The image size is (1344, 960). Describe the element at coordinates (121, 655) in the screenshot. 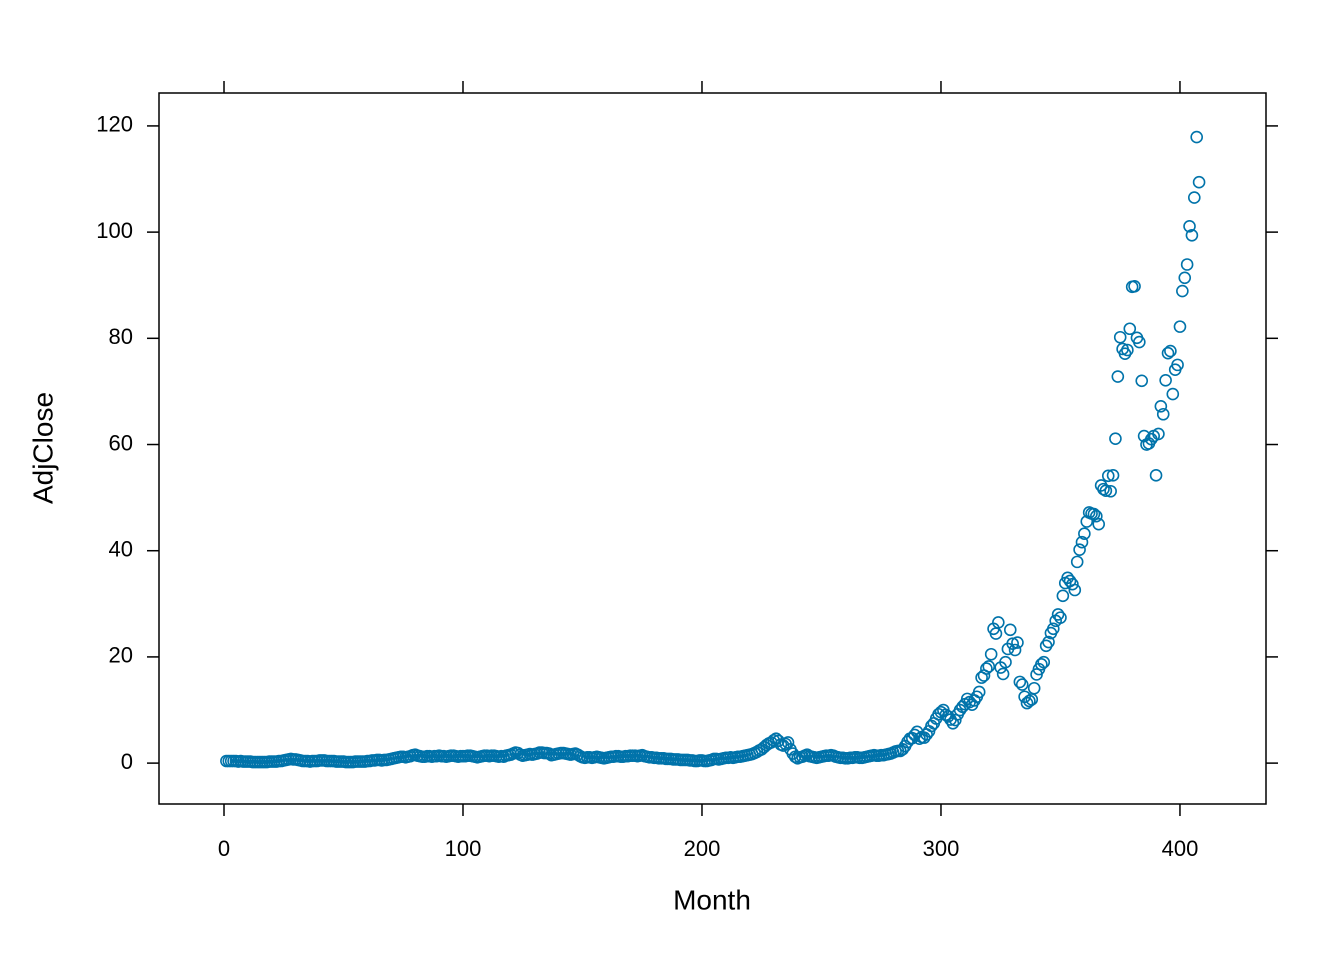

I see `y-tick-label: 20` at that location.